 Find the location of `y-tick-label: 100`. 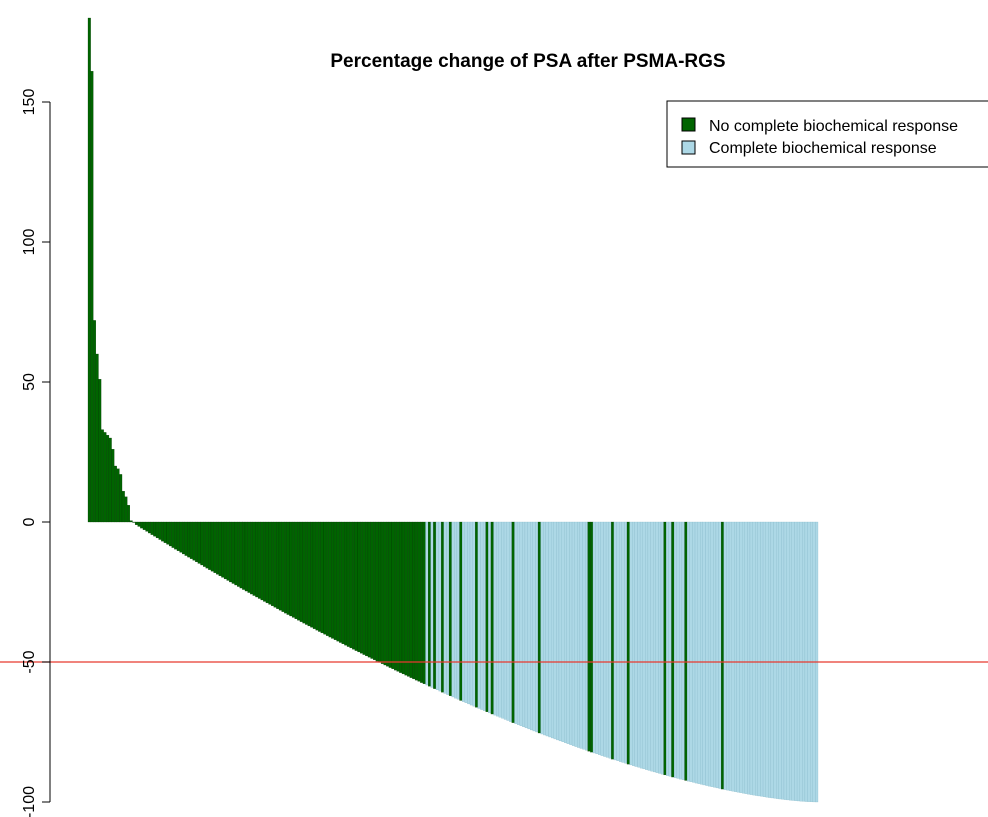

y-tick-label: 100 is located at coordinates (29, 242).